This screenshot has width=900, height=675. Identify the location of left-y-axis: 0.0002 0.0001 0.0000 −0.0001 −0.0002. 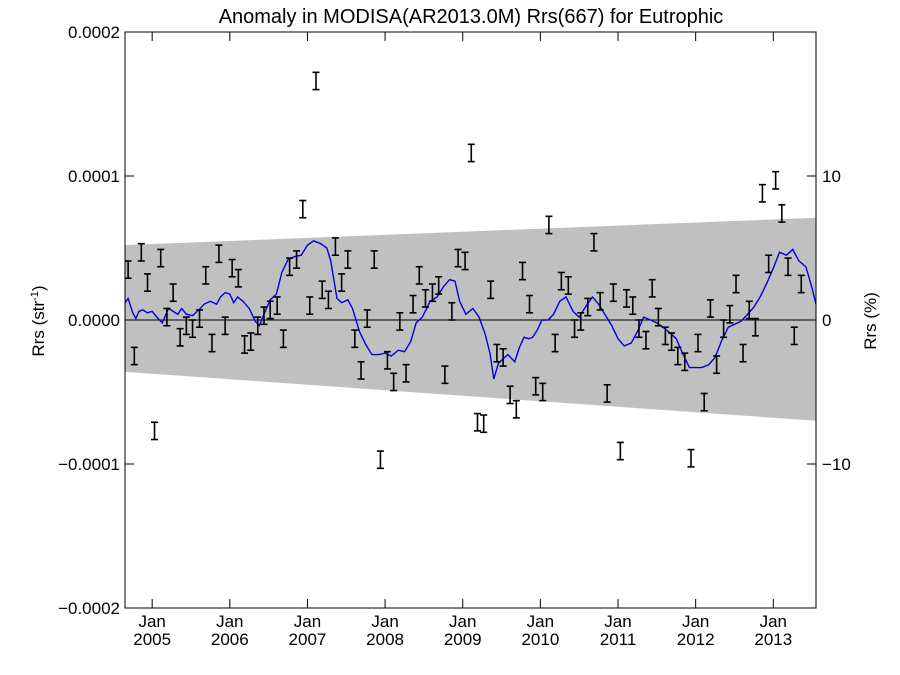
(96, 320).